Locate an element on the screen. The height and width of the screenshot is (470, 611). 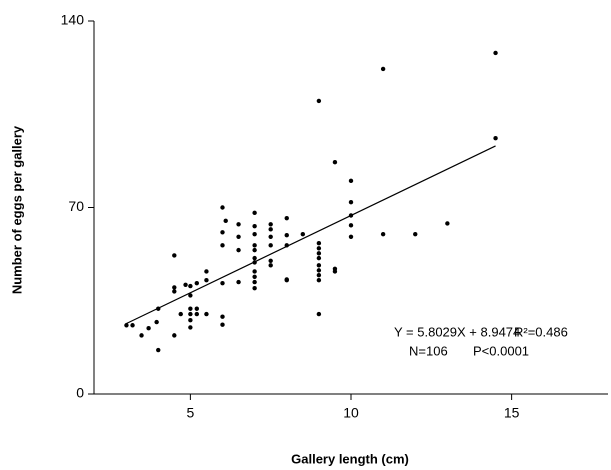
x-axis-title: Gallery length (cm) is located at coordinates (350, 458).